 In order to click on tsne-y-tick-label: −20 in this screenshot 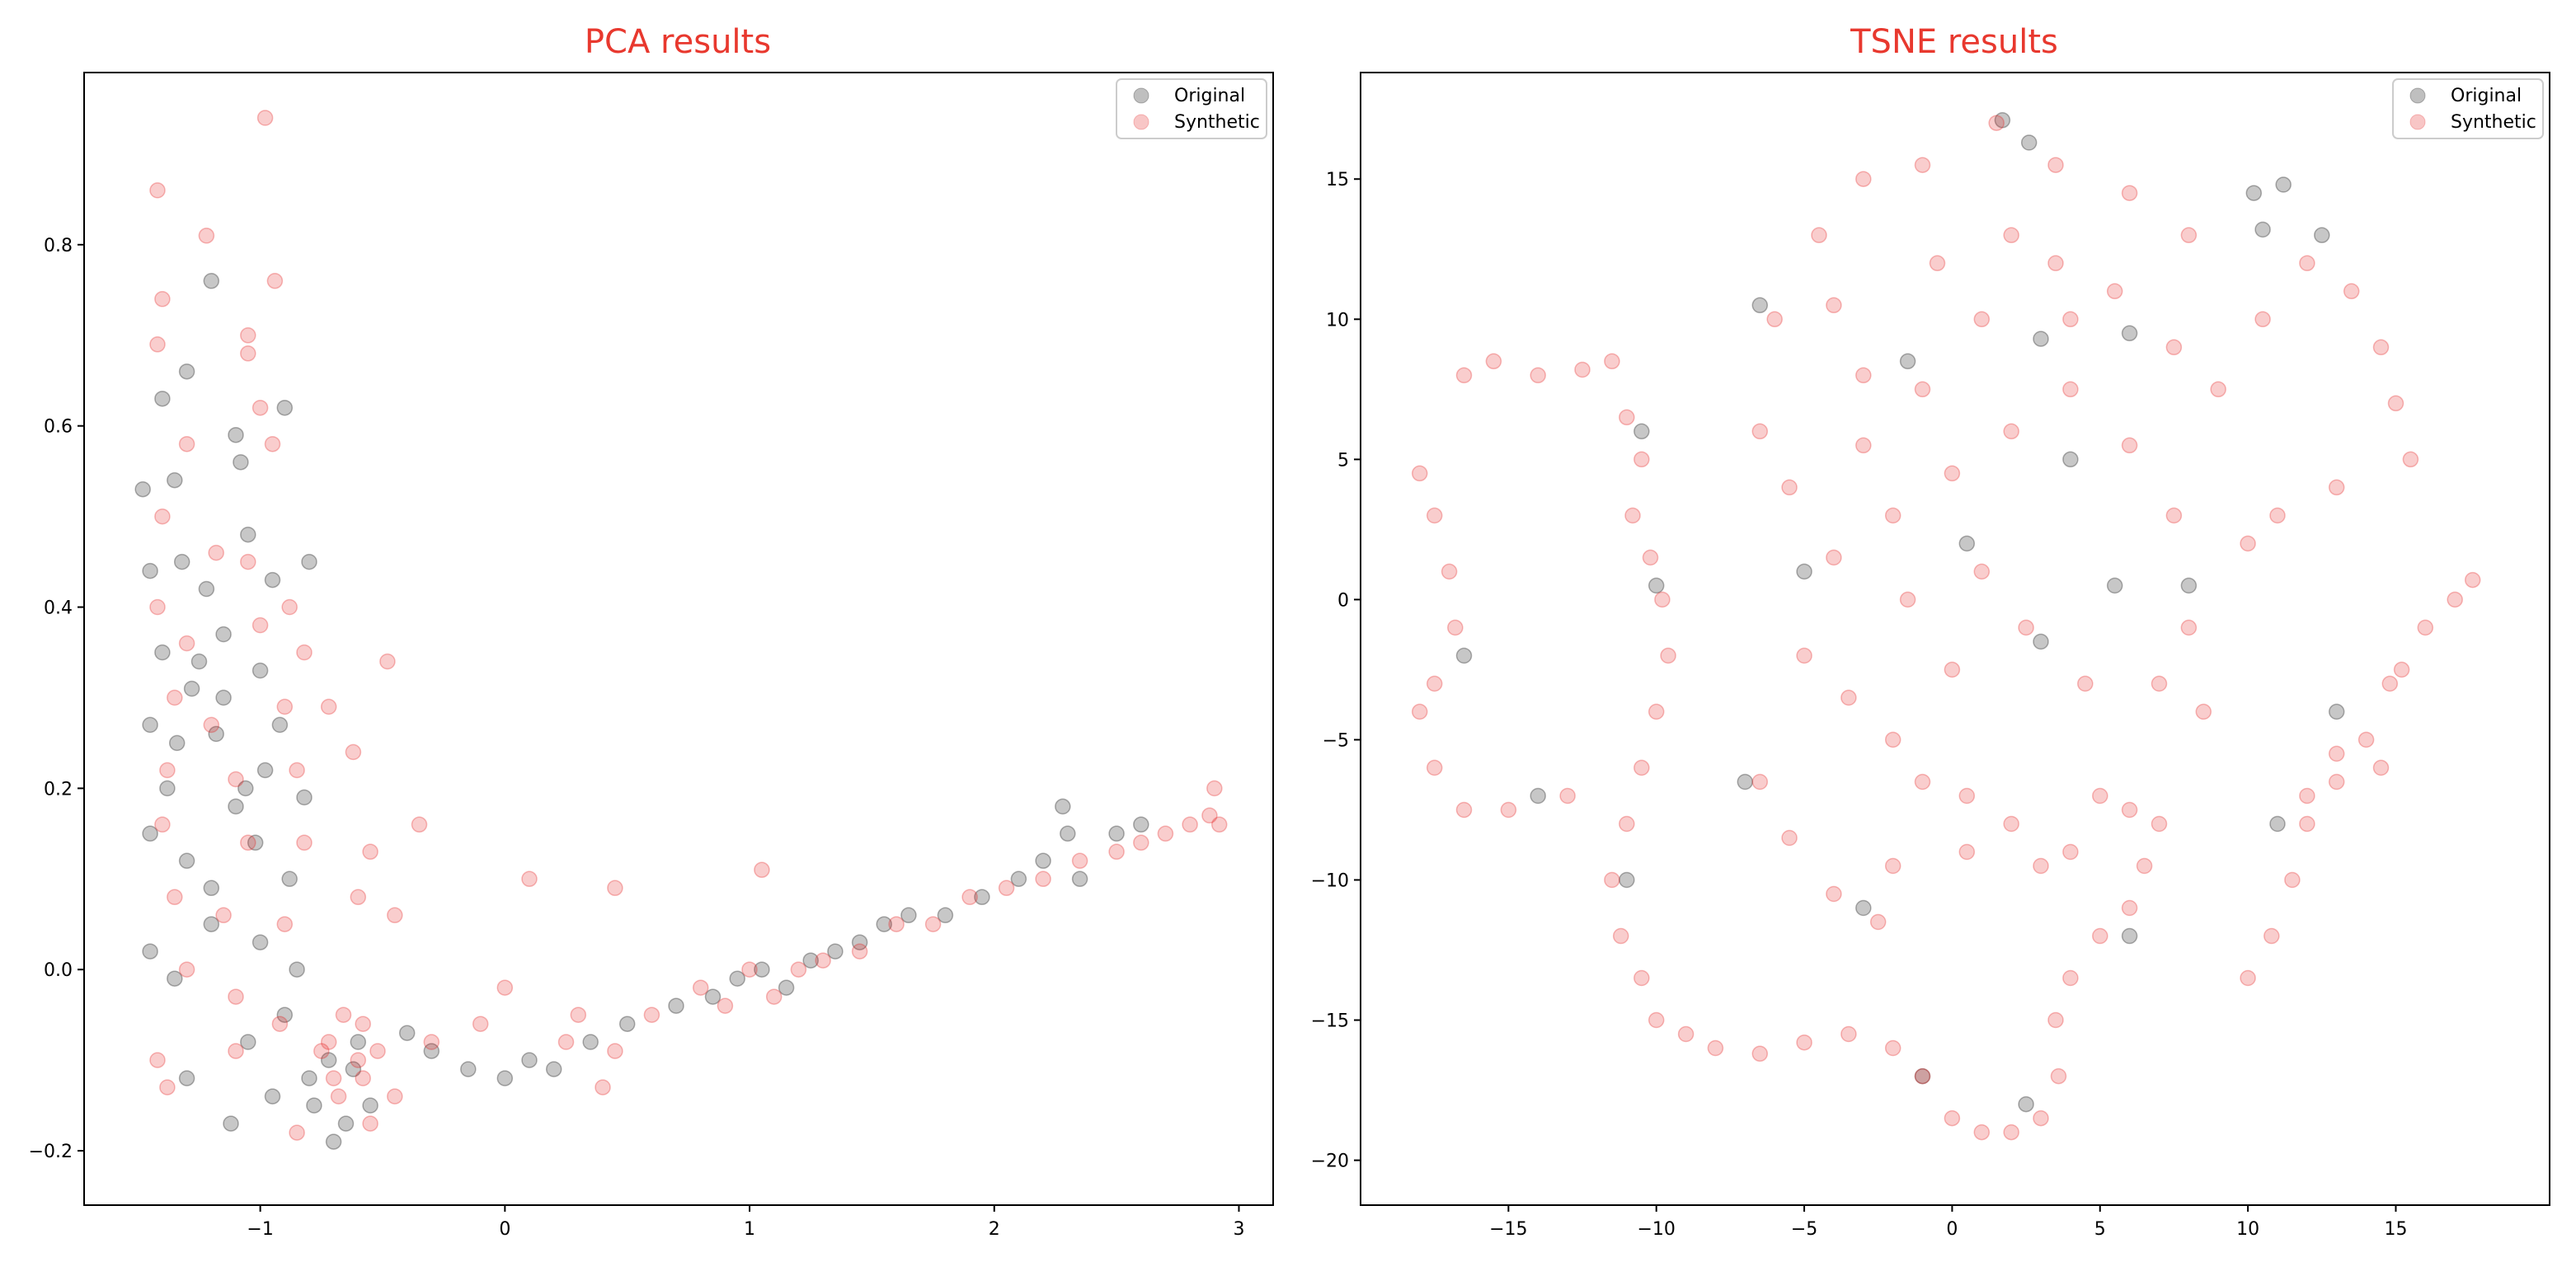, I will do `click(1330, 1162)`.